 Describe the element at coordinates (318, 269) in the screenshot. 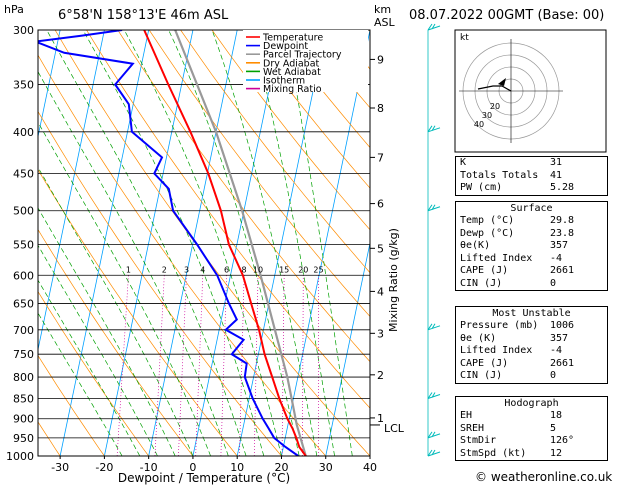

I see `mixing-ratio-label: 25` at that location.